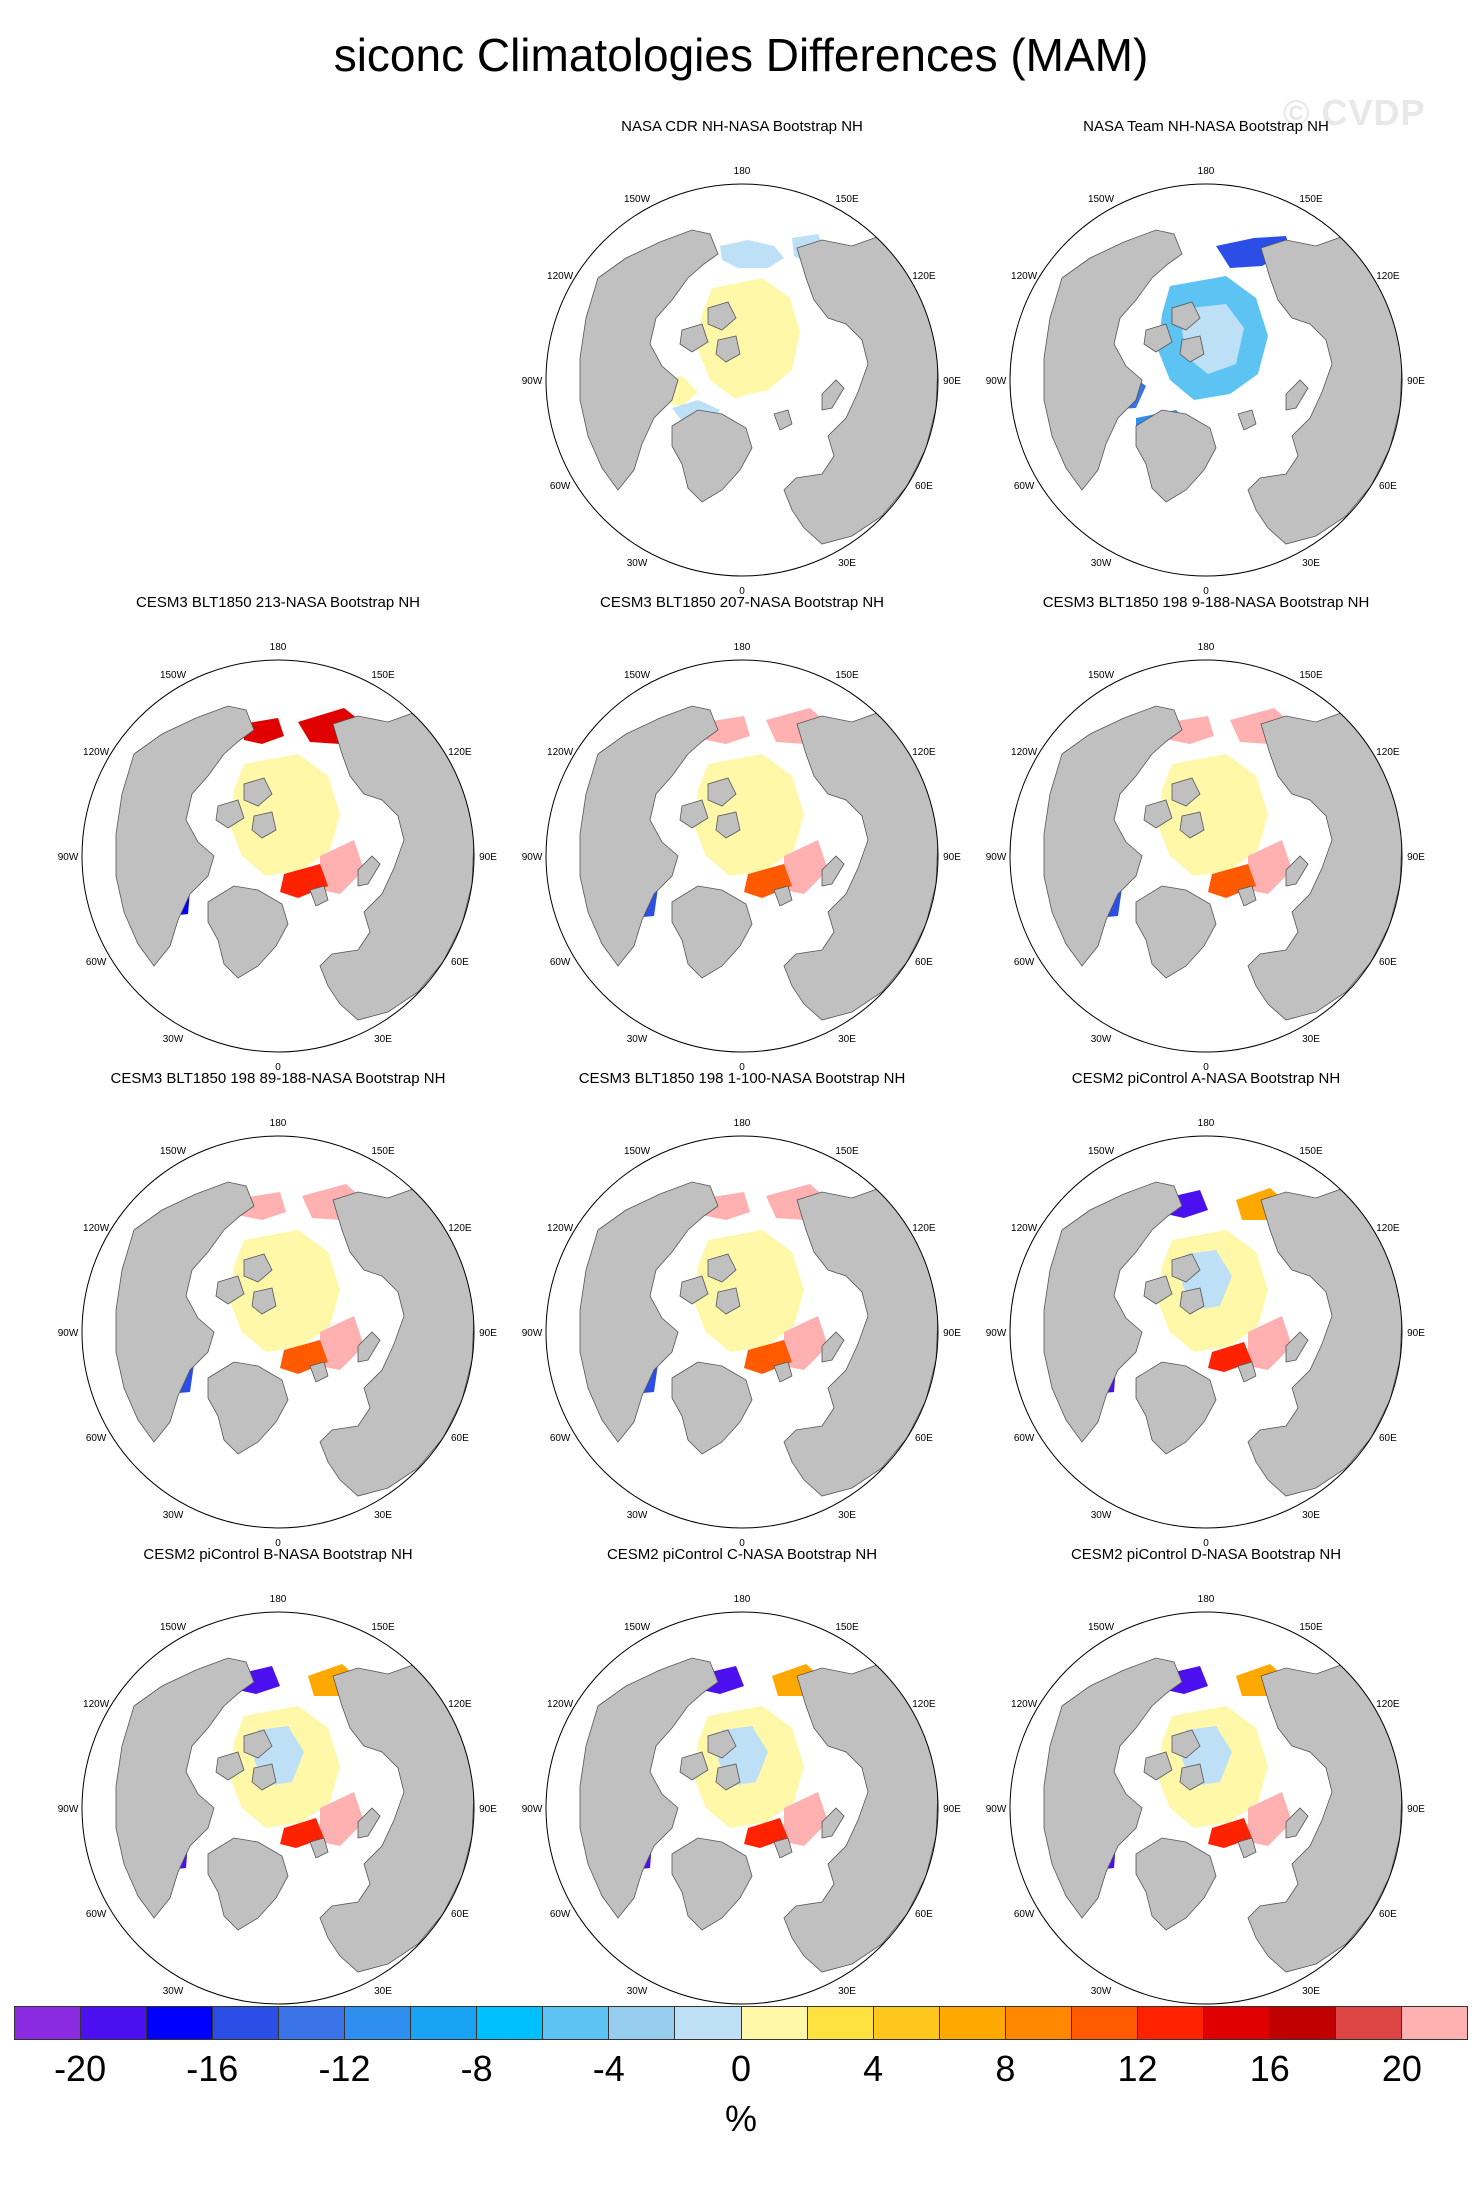  I want to click on colorbar-tick-label: -12, so click(344, 2068).